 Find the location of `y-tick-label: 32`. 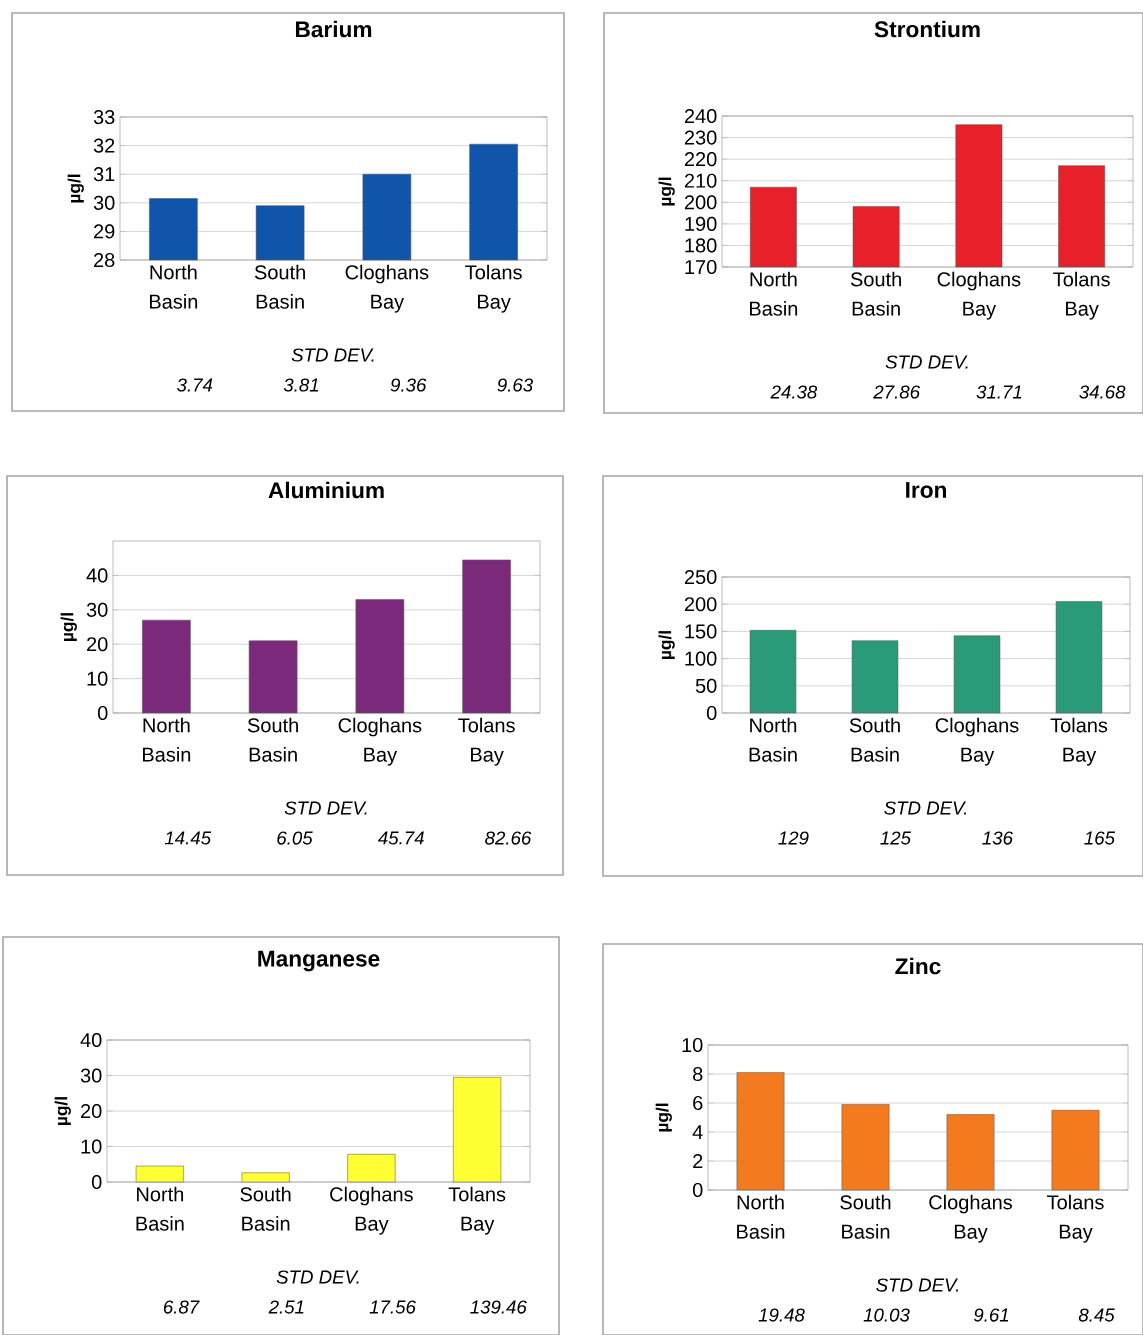

y-tick-label: 32 is located at coordinates (104, 145).